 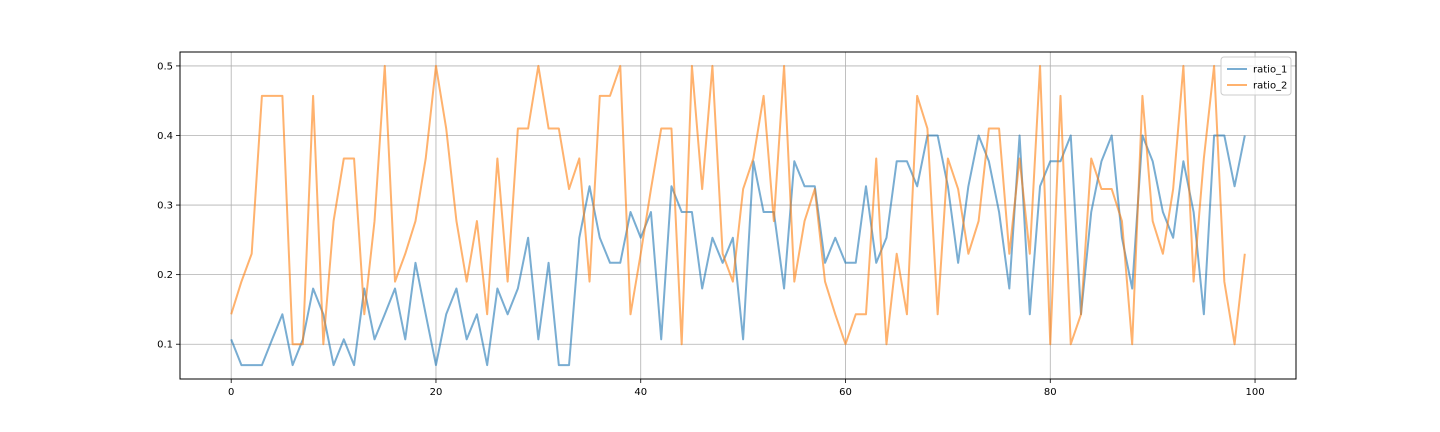 I want to click on y-tick-label: 0.1, so click(x=165, y=345).